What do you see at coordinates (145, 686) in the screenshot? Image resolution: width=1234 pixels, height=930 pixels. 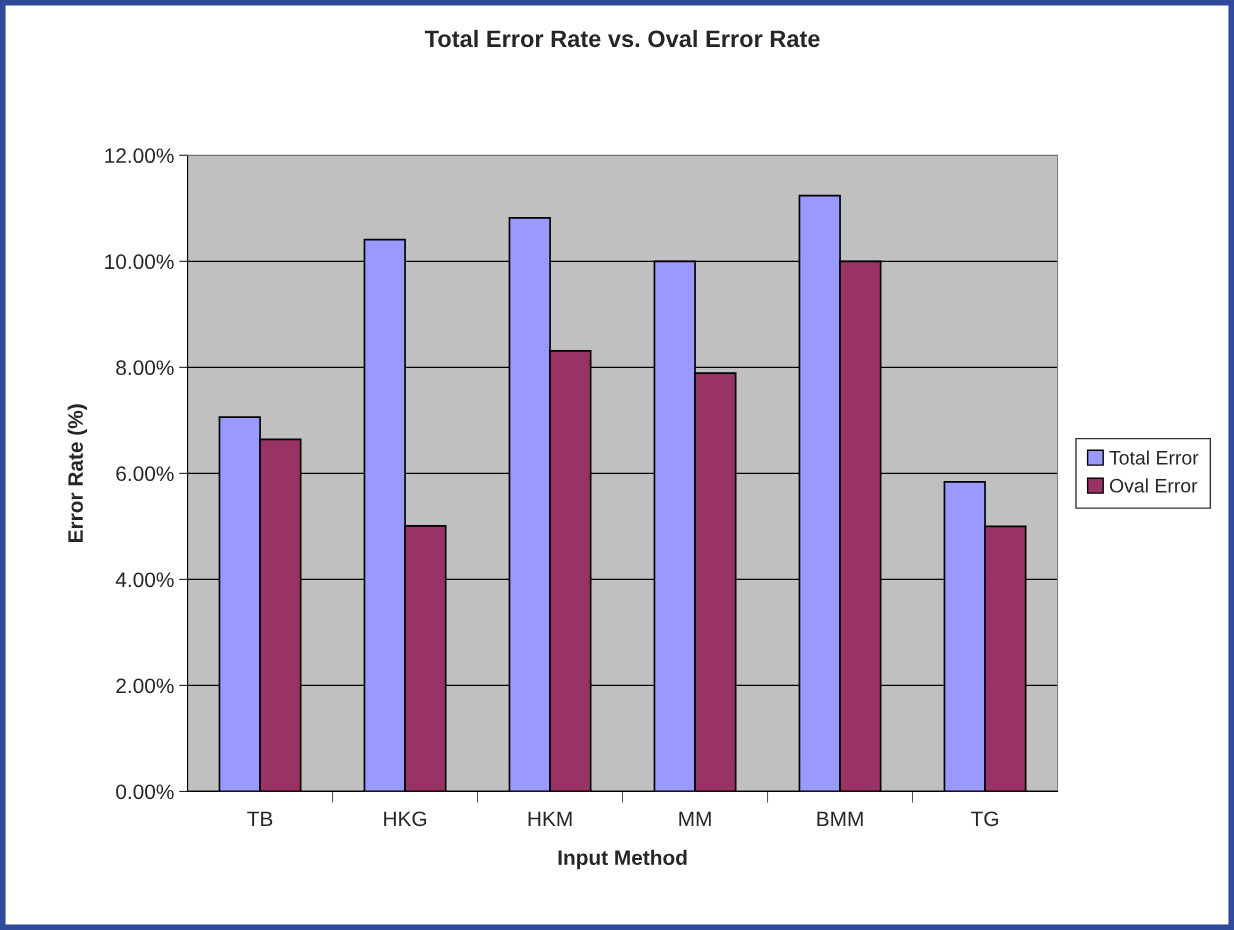 I see `y-tick-label: 2.00%` at bounding box center [145, 686].